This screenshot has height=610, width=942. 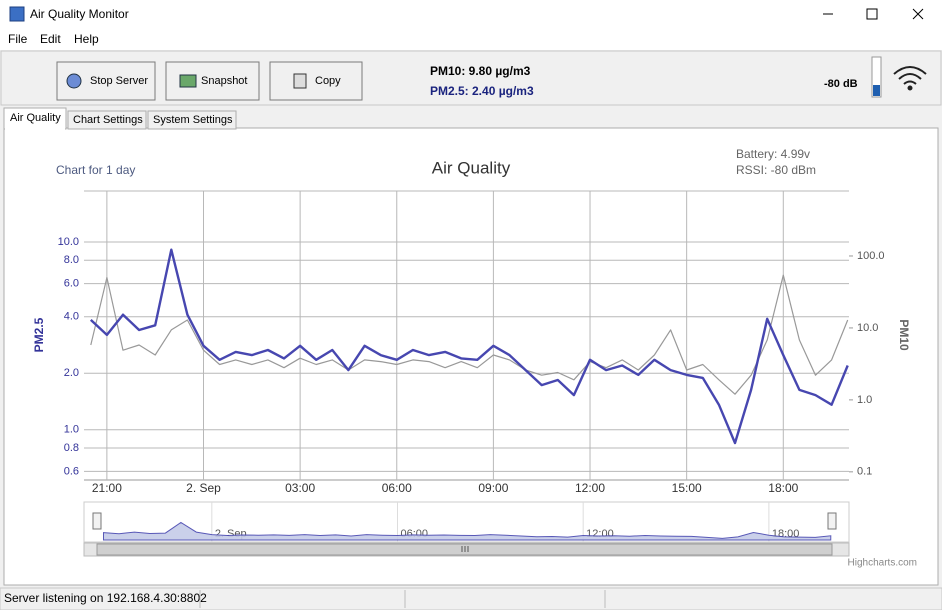 I want to click on tab-label: System Settings, so click(x=193, y=120).